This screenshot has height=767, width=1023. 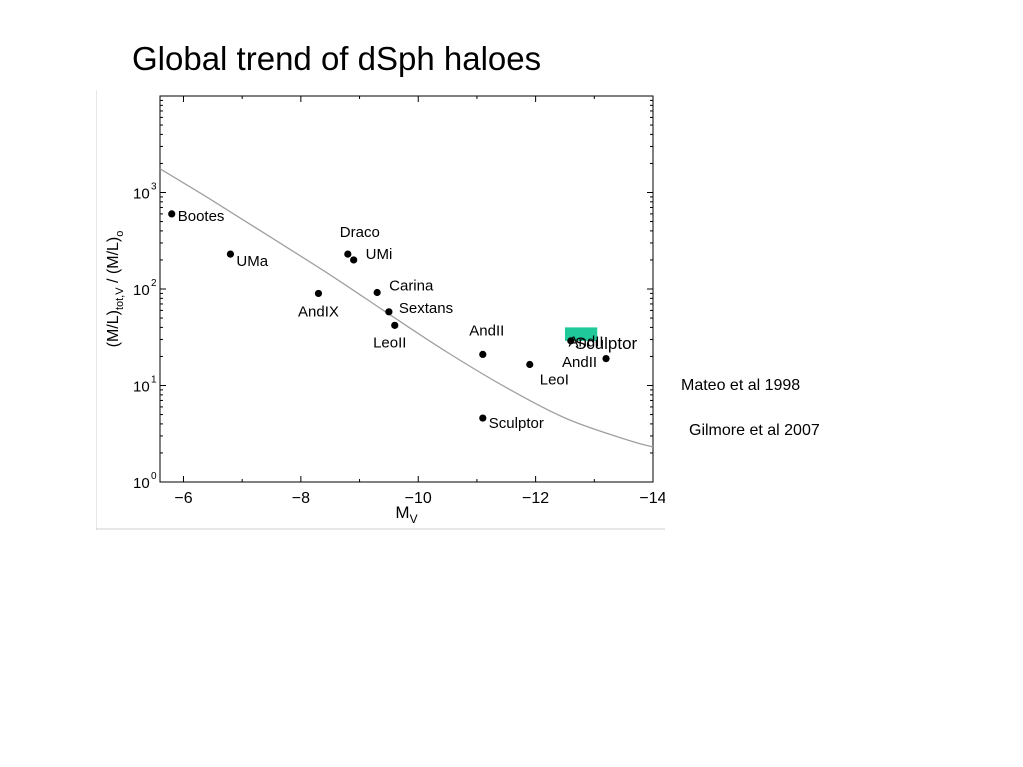 What do you see at coordinates (389, 342) in the screenshot?
I see `point-label: LeoII` at bounding box center [389, 342].